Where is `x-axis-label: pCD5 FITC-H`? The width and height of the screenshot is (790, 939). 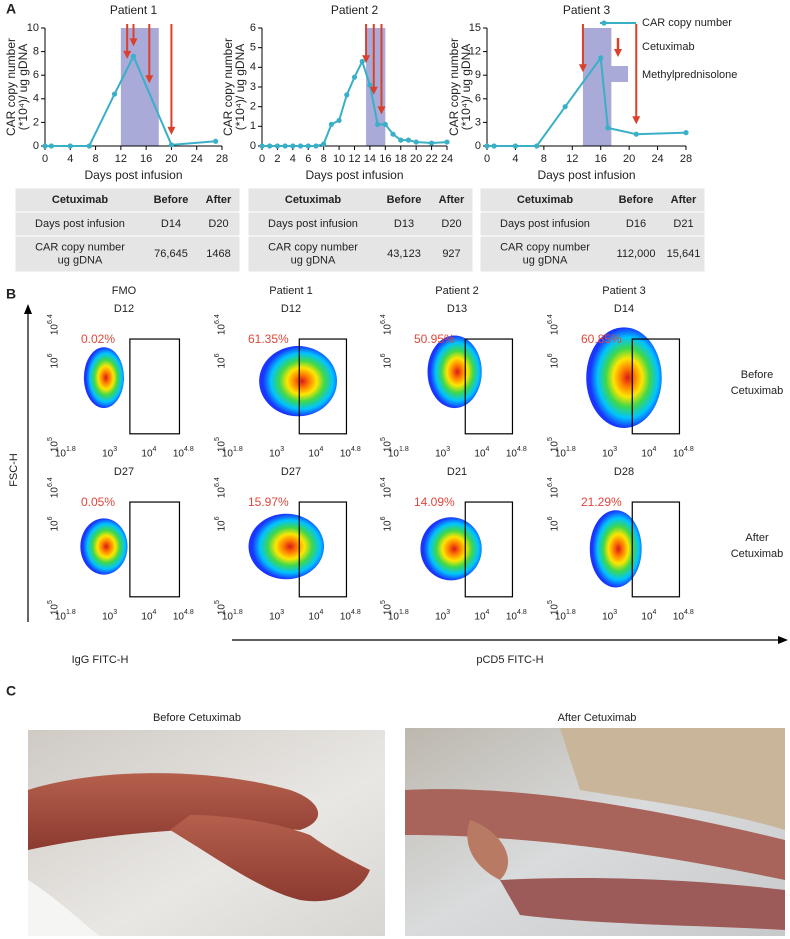 x-axis-label: pCD5 FITC-H is located at coordinates (509, 660).